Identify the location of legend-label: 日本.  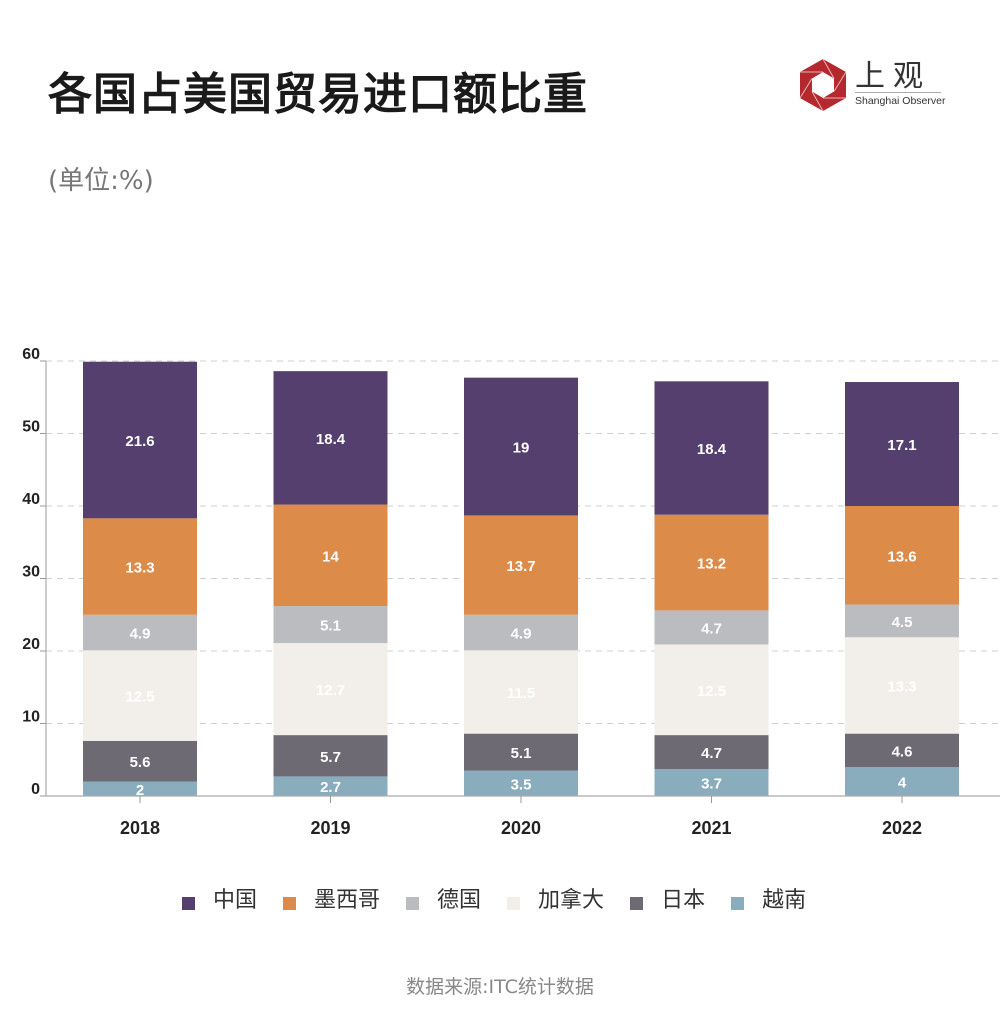
(683, 900).